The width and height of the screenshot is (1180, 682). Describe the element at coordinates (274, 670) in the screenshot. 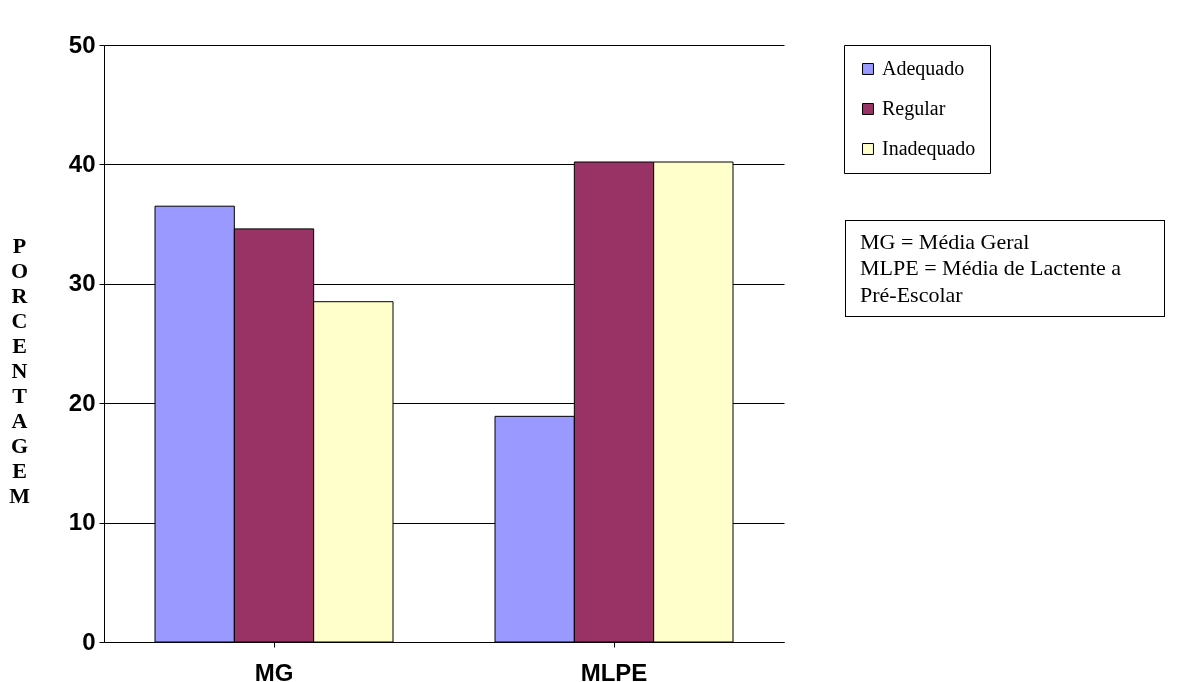

I see `x-tick-label: MG` at that location.